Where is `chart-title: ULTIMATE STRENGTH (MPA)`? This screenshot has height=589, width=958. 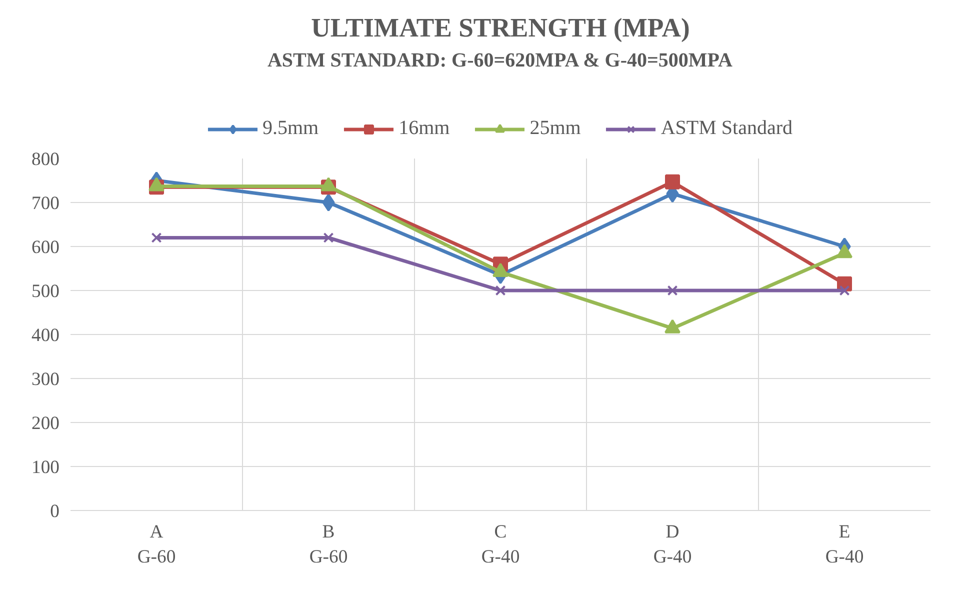 chart-title: ULTIMATE STRENGTH (MPA) is located at coordinates (500, 27).